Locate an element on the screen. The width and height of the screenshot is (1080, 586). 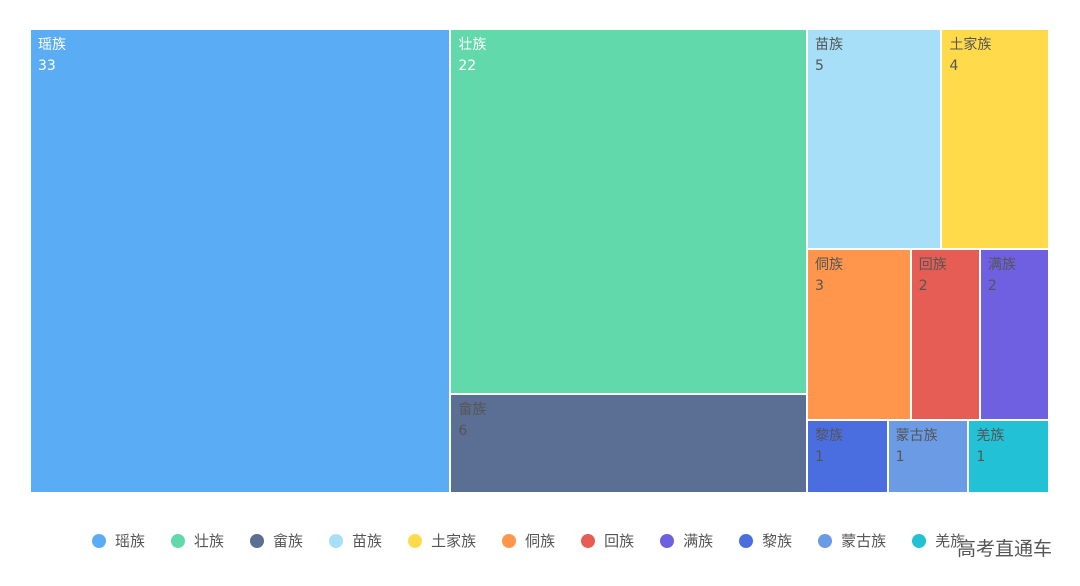
treemap-tile: 回族 2 is located at coordinates (945, 334).